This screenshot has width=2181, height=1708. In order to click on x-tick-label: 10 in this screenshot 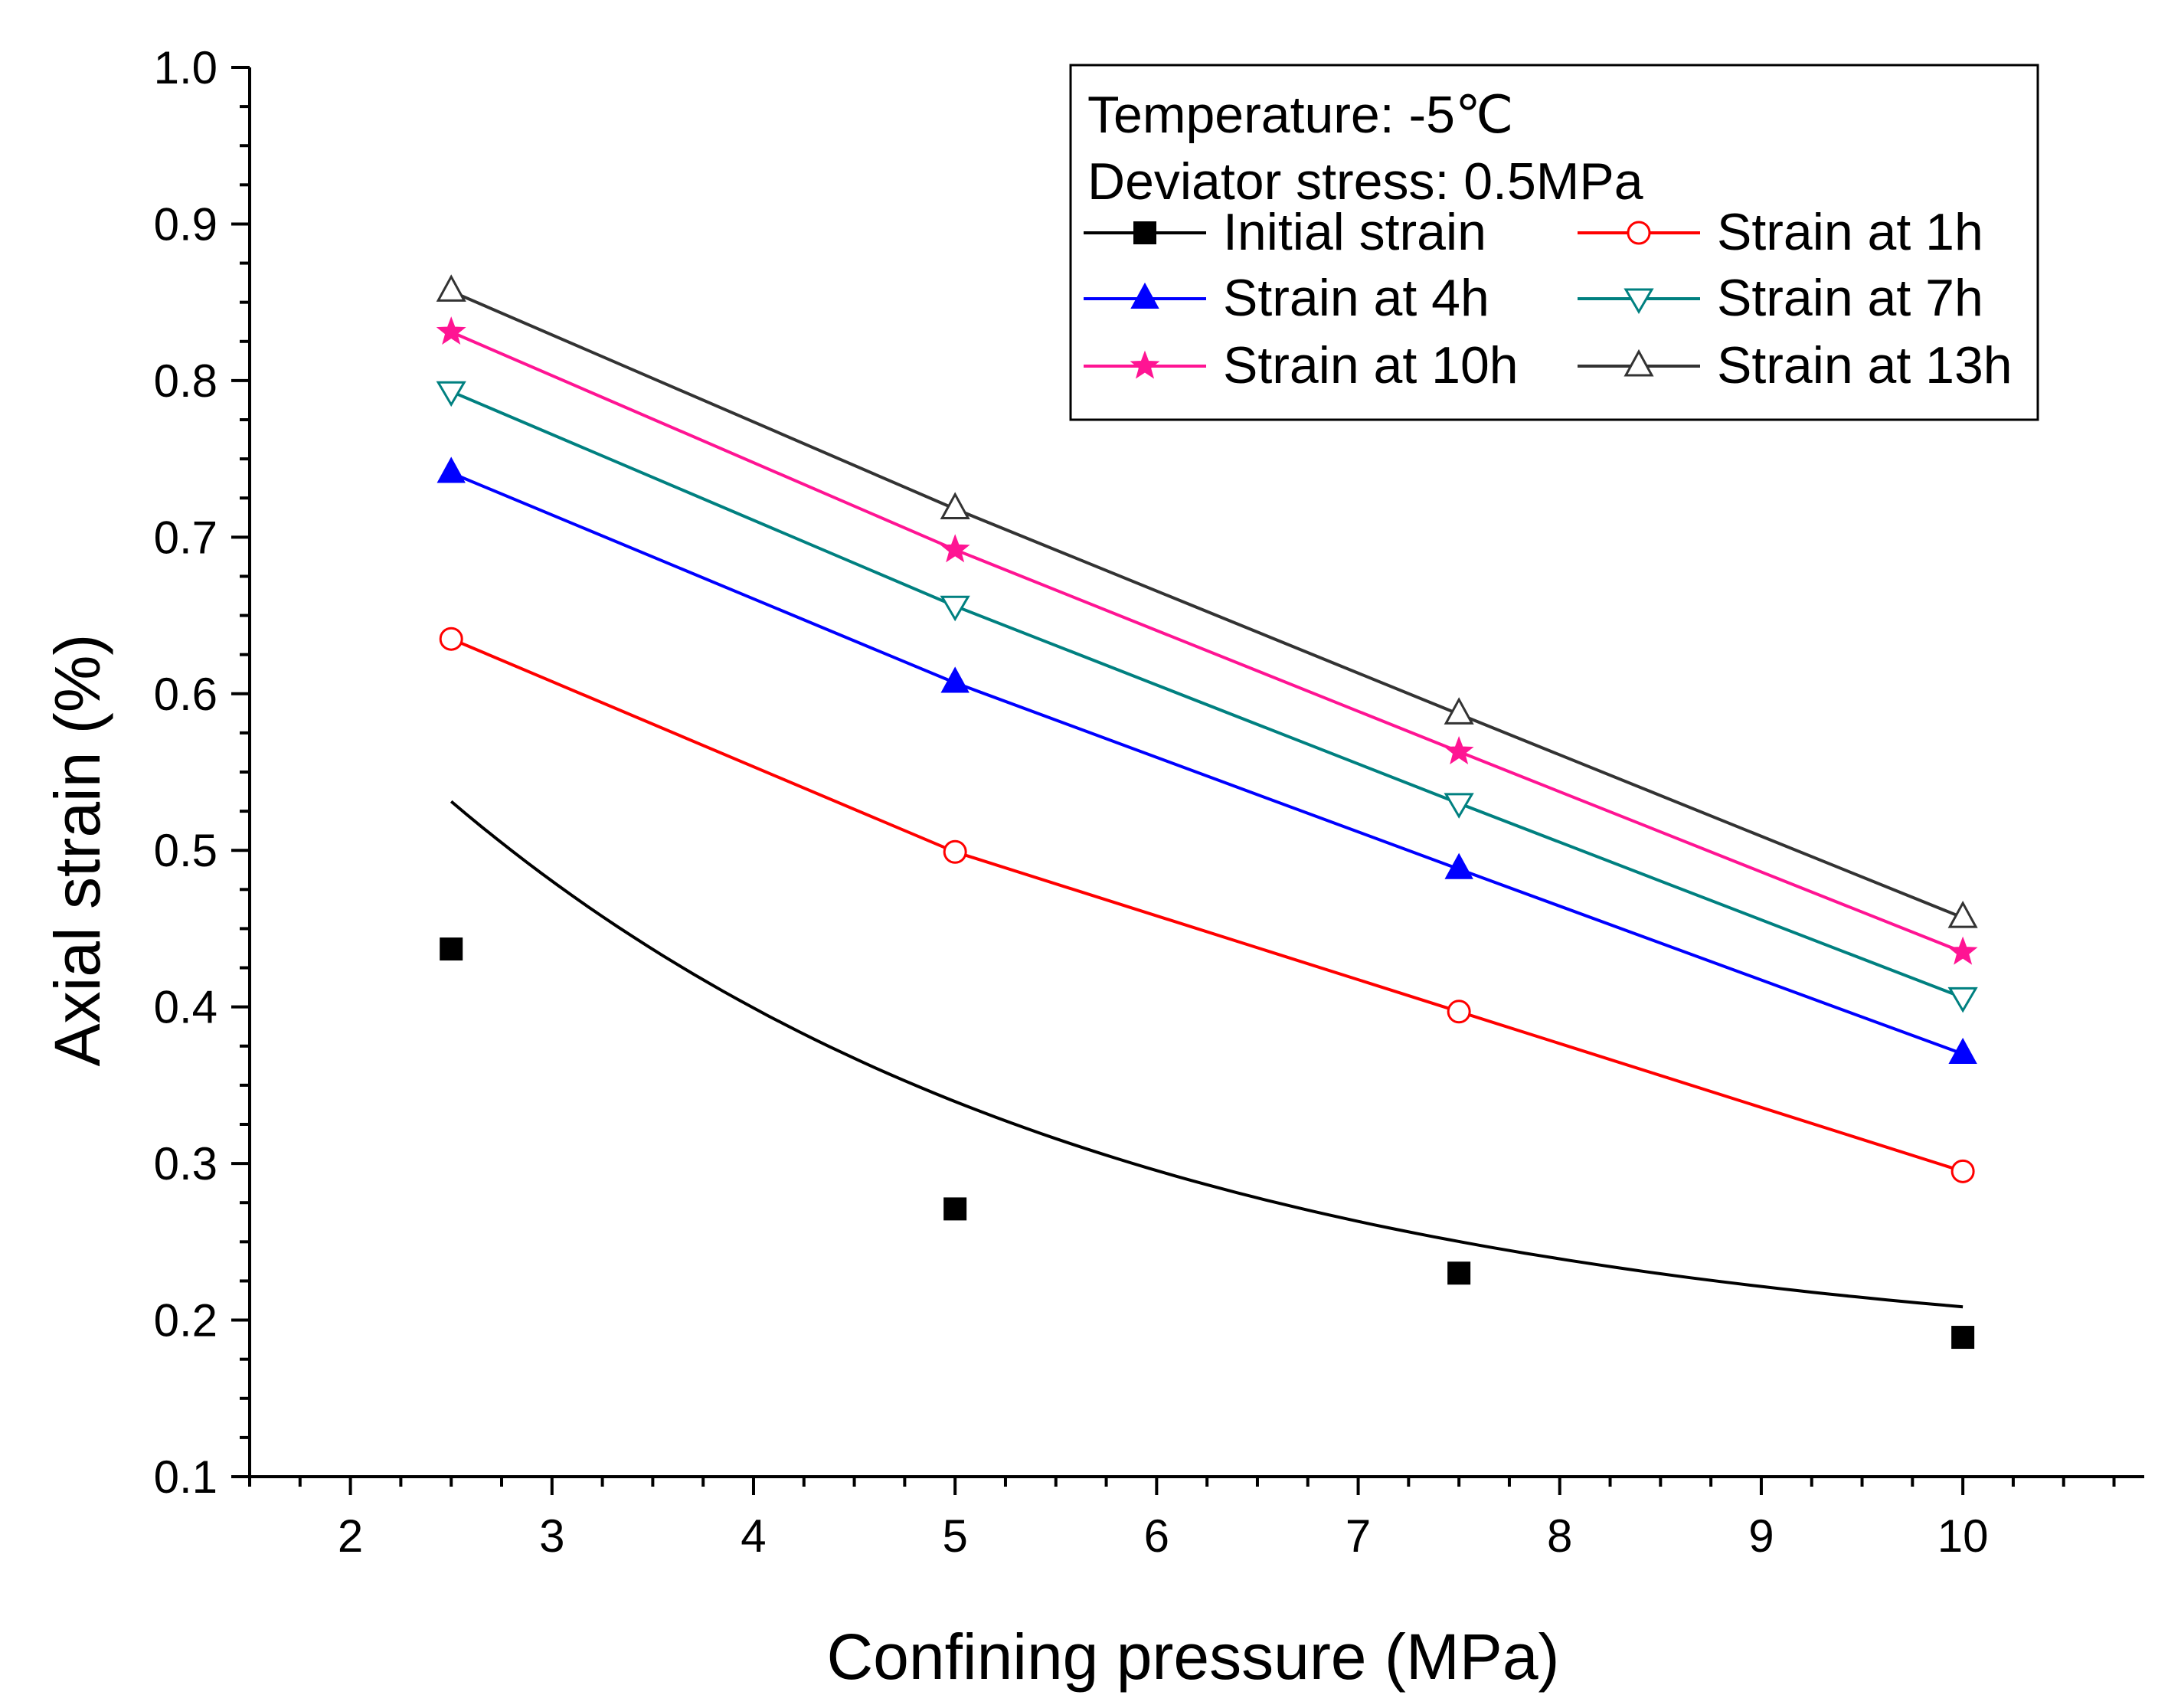, I will do `click(1963, 1536)`.